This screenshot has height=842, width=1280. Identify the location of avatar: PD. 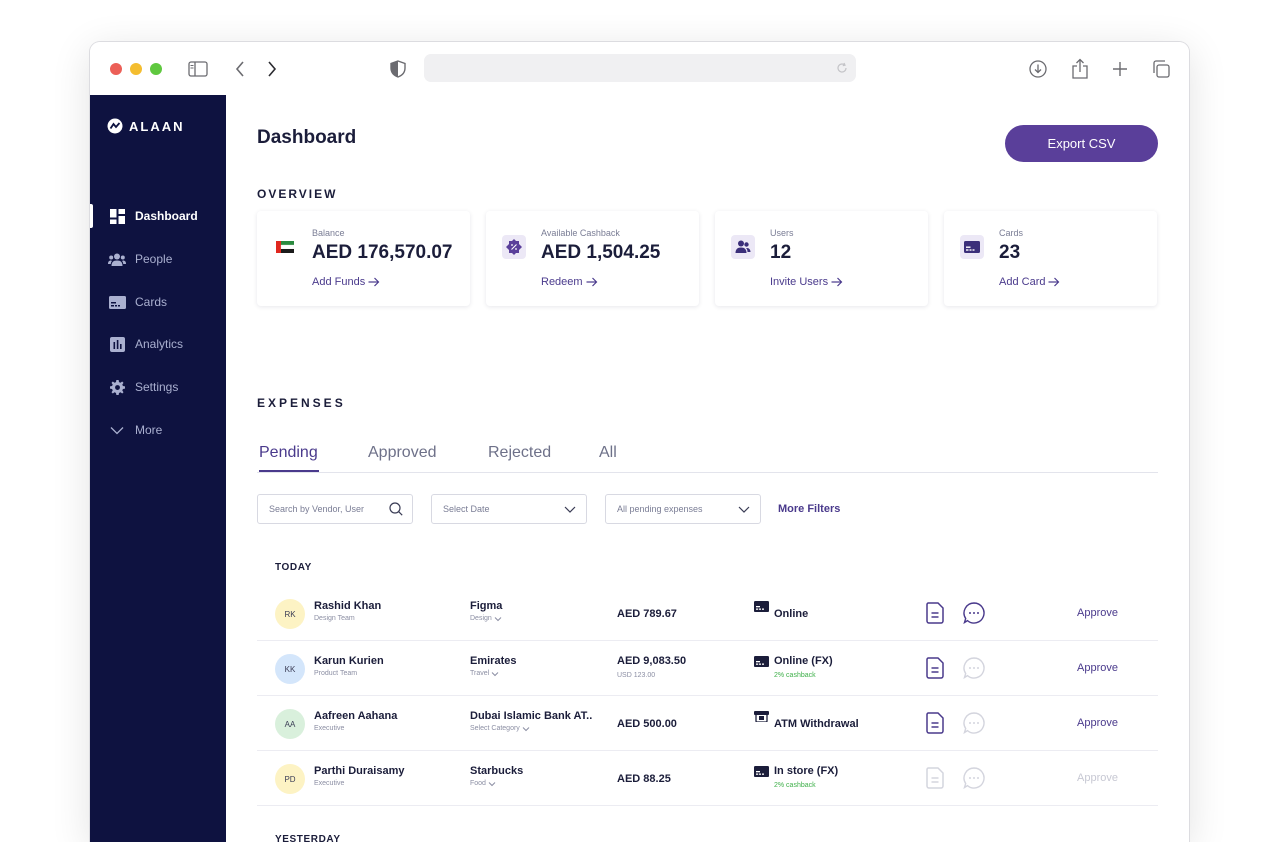
(290, 779).